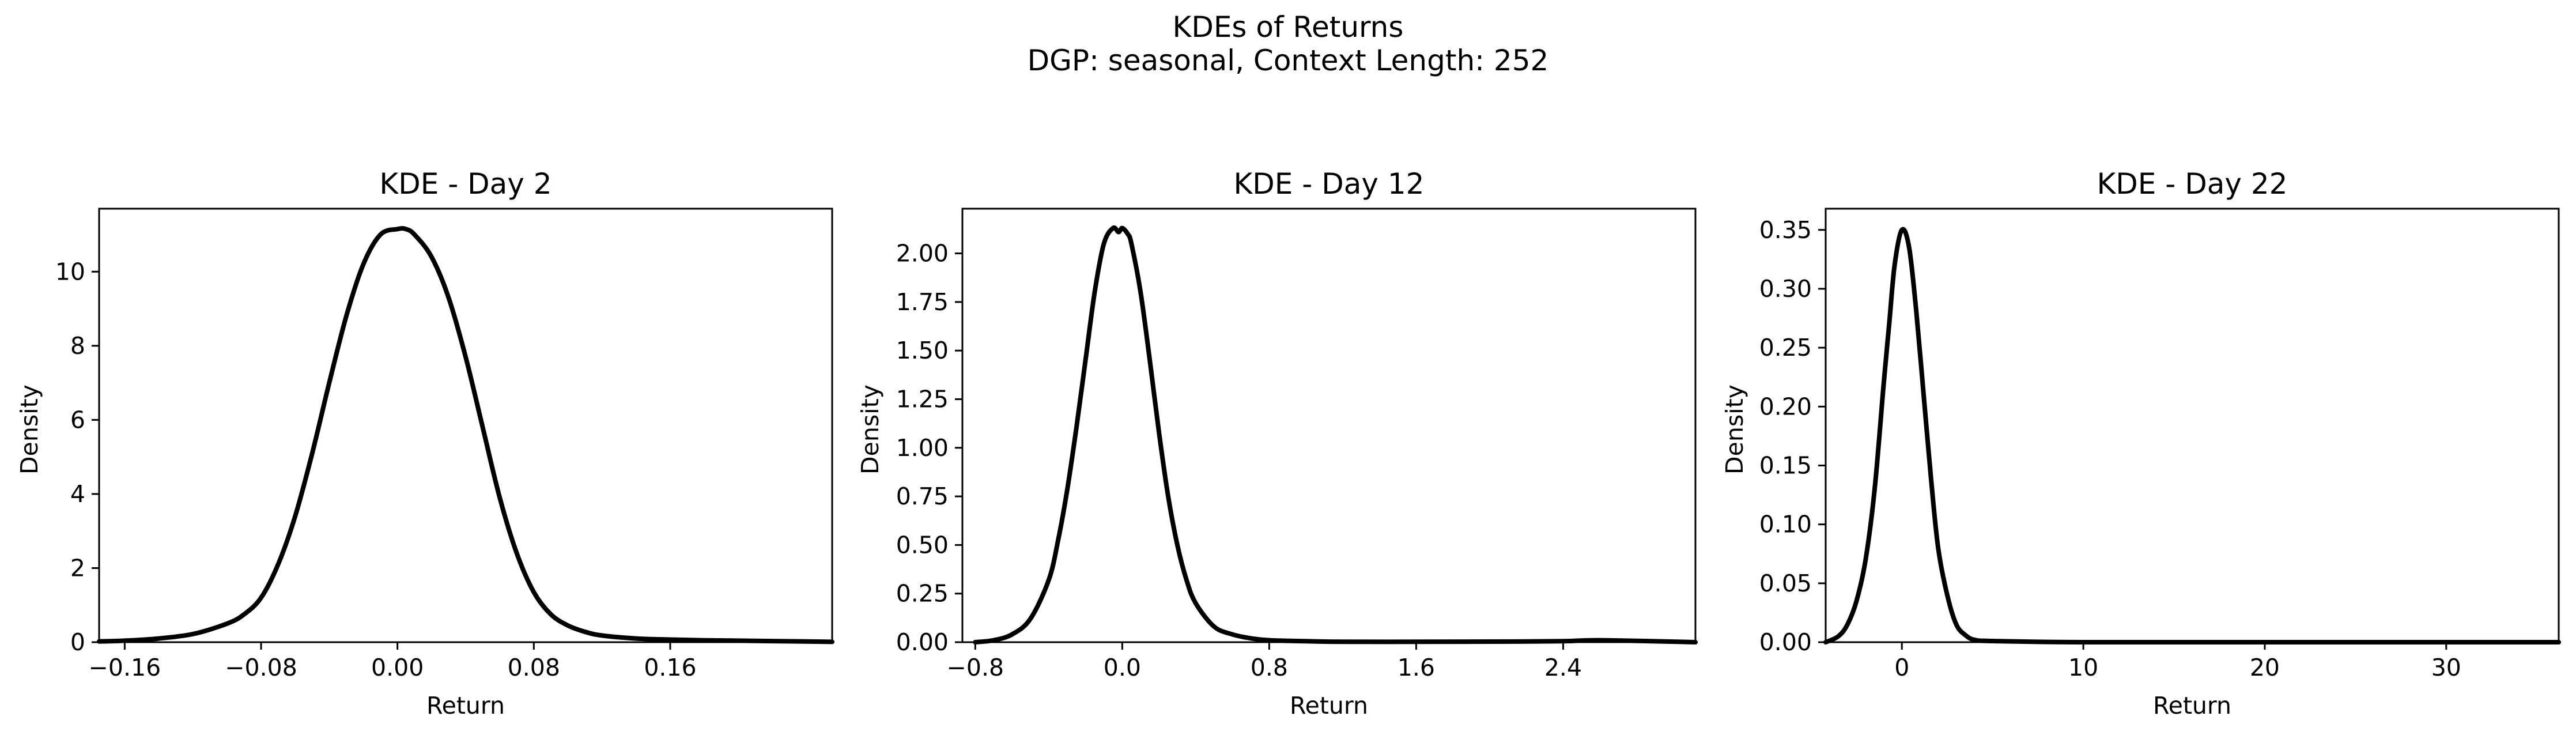 The height and width of the screenshot is (735, 2576). What do you see at coordinates (1563, 667) in the screenshot?
I see `x-tick-label: 2.4` at bounding box center [1563, 667].